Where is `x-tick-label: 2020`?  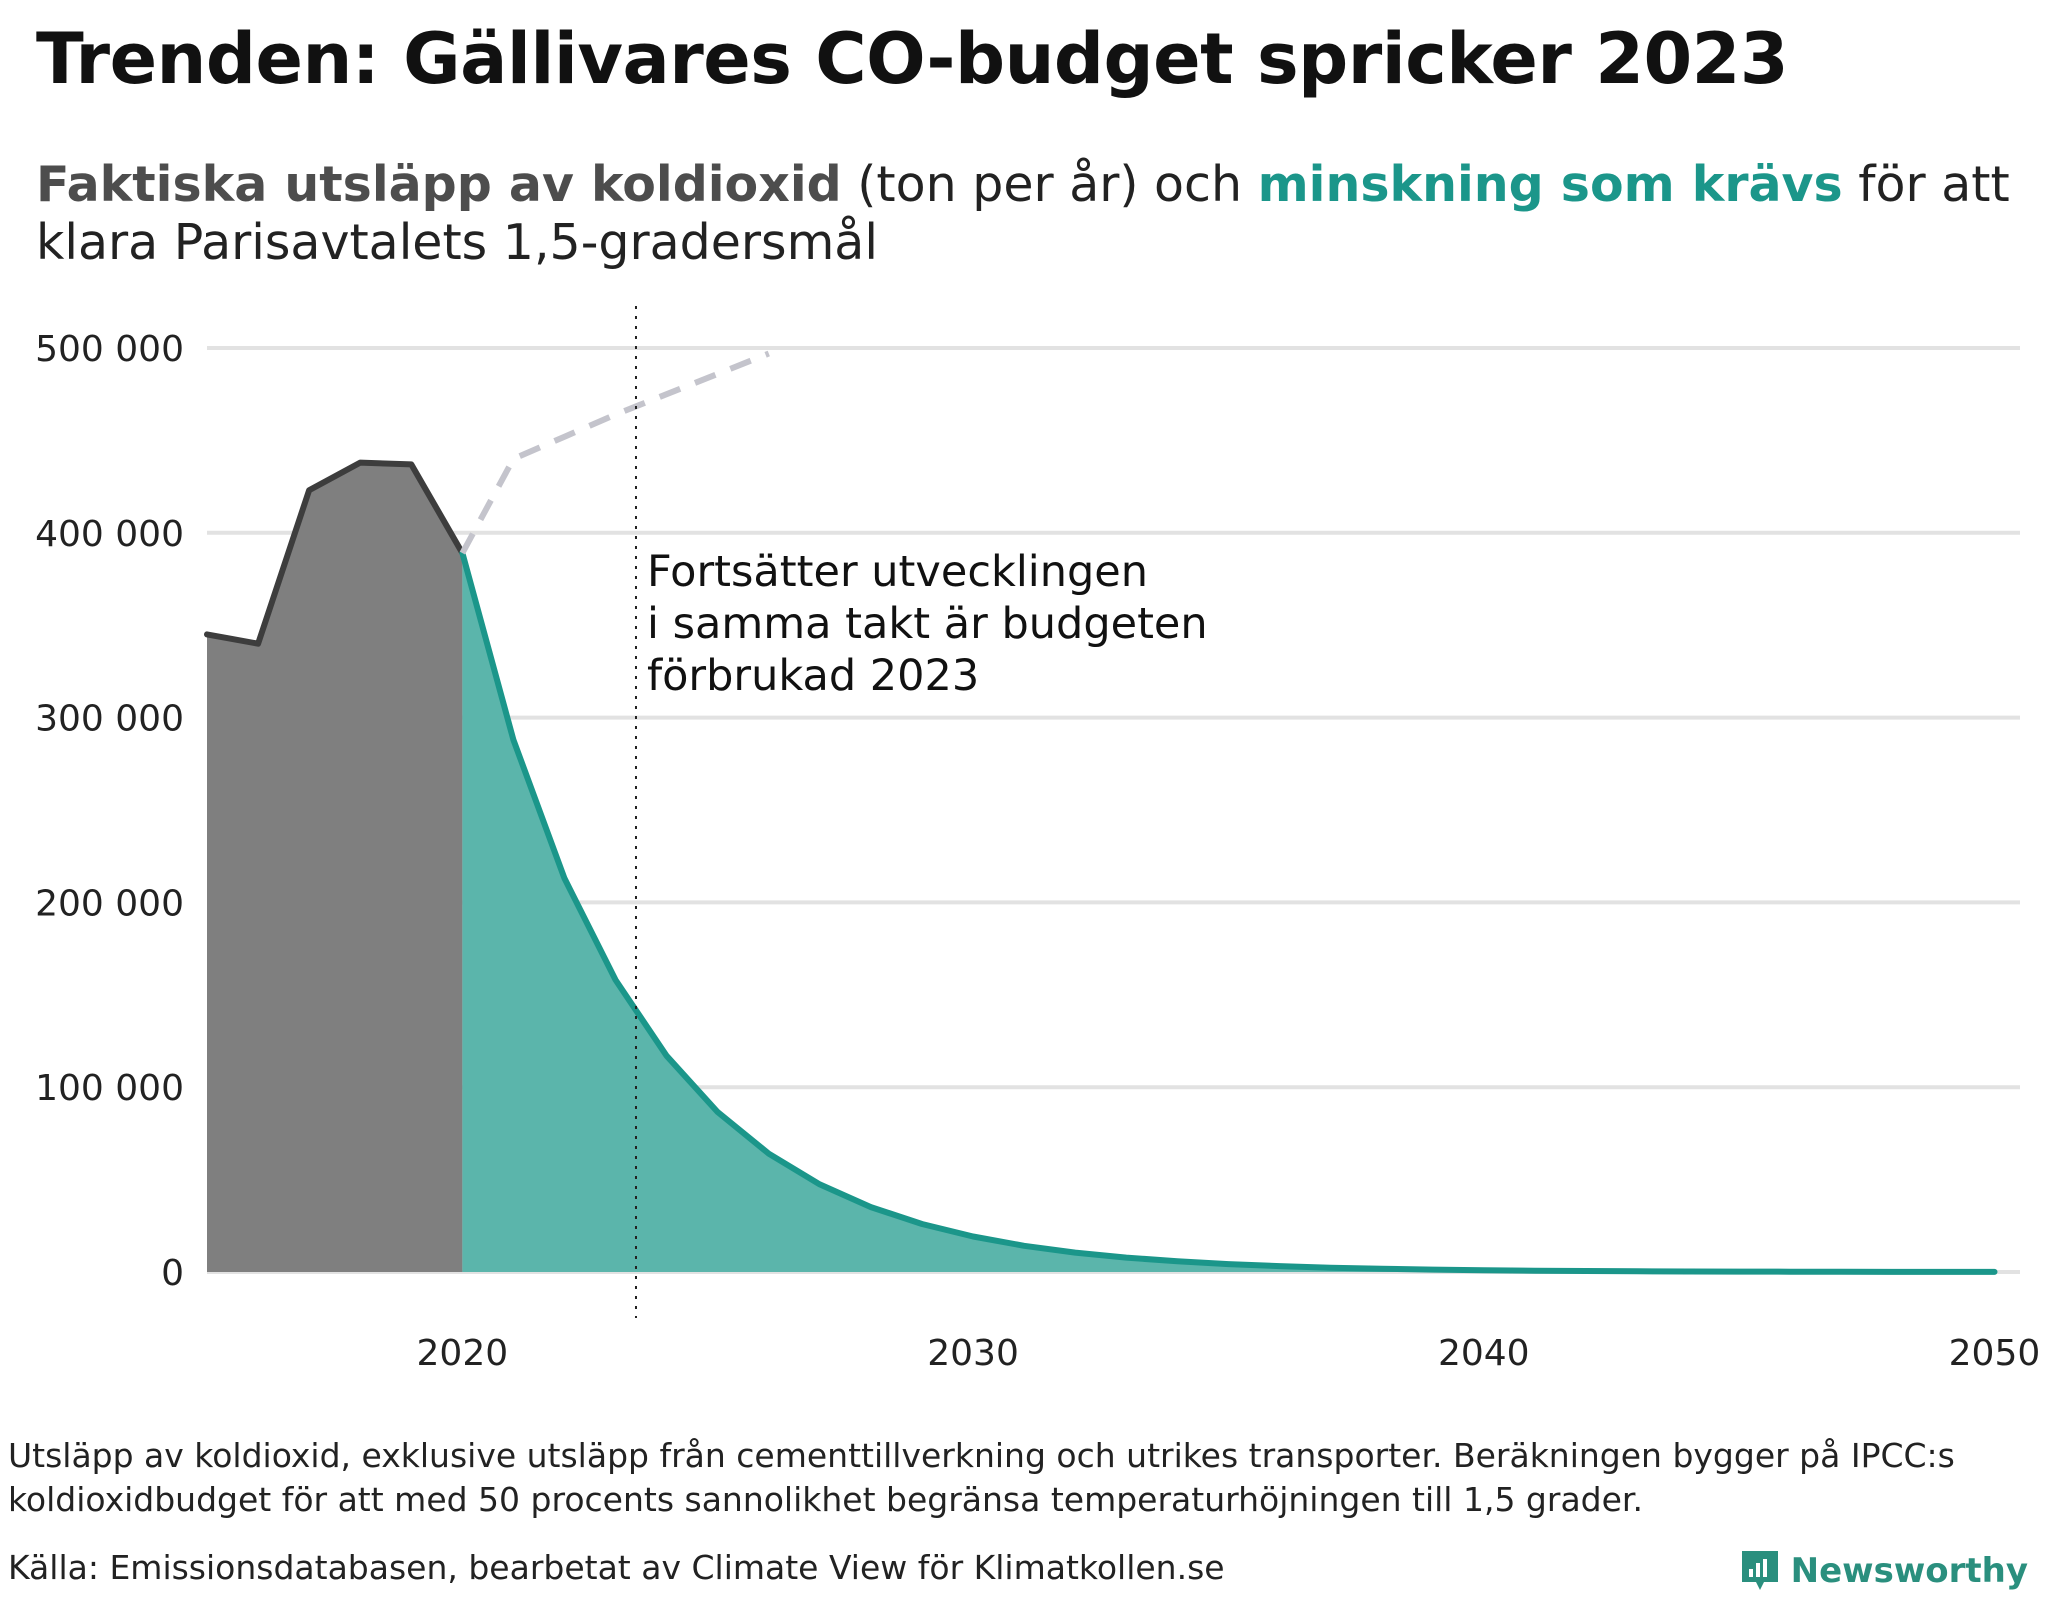
x-tick-label: 2020 is located at coordinates (463, 1353).